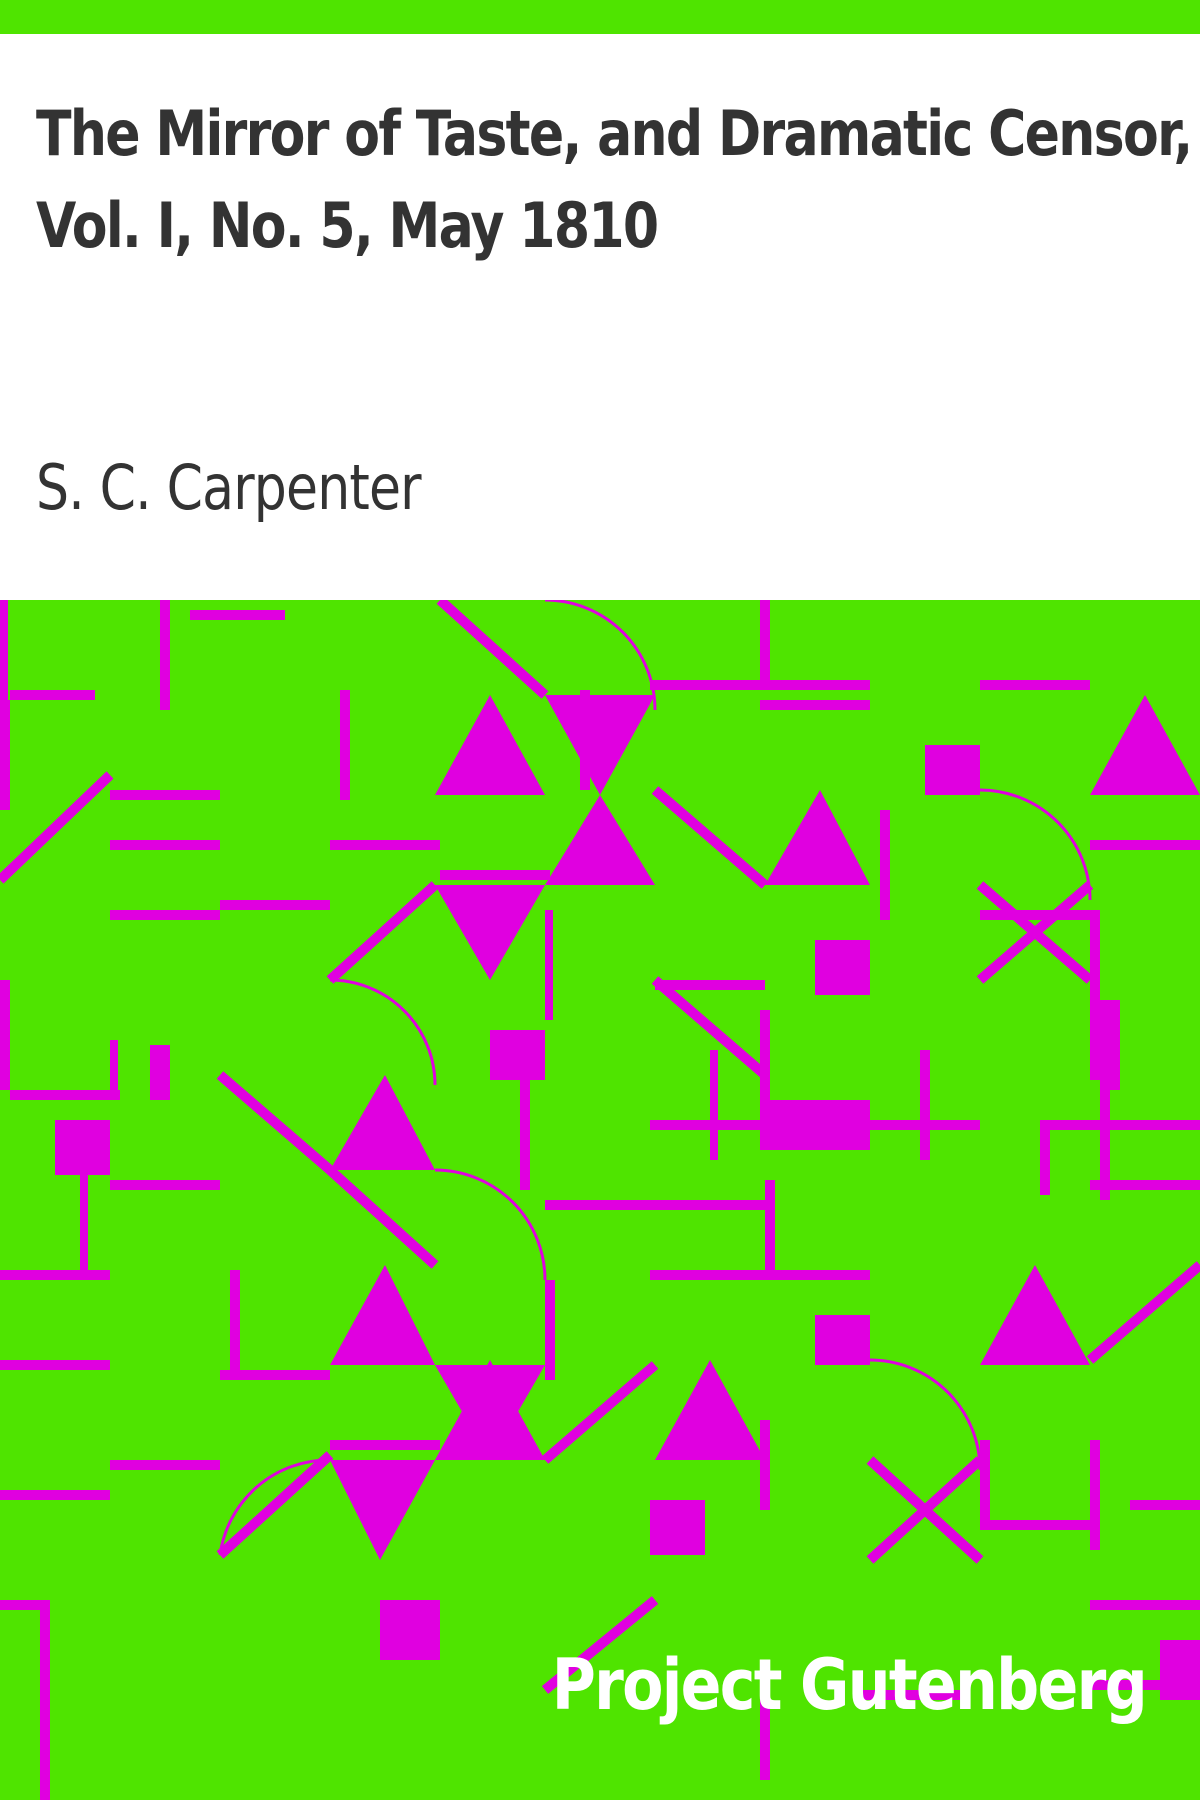 The image size is (1200, 1800). I want to click on top-accent-bar, so click(600, 17).